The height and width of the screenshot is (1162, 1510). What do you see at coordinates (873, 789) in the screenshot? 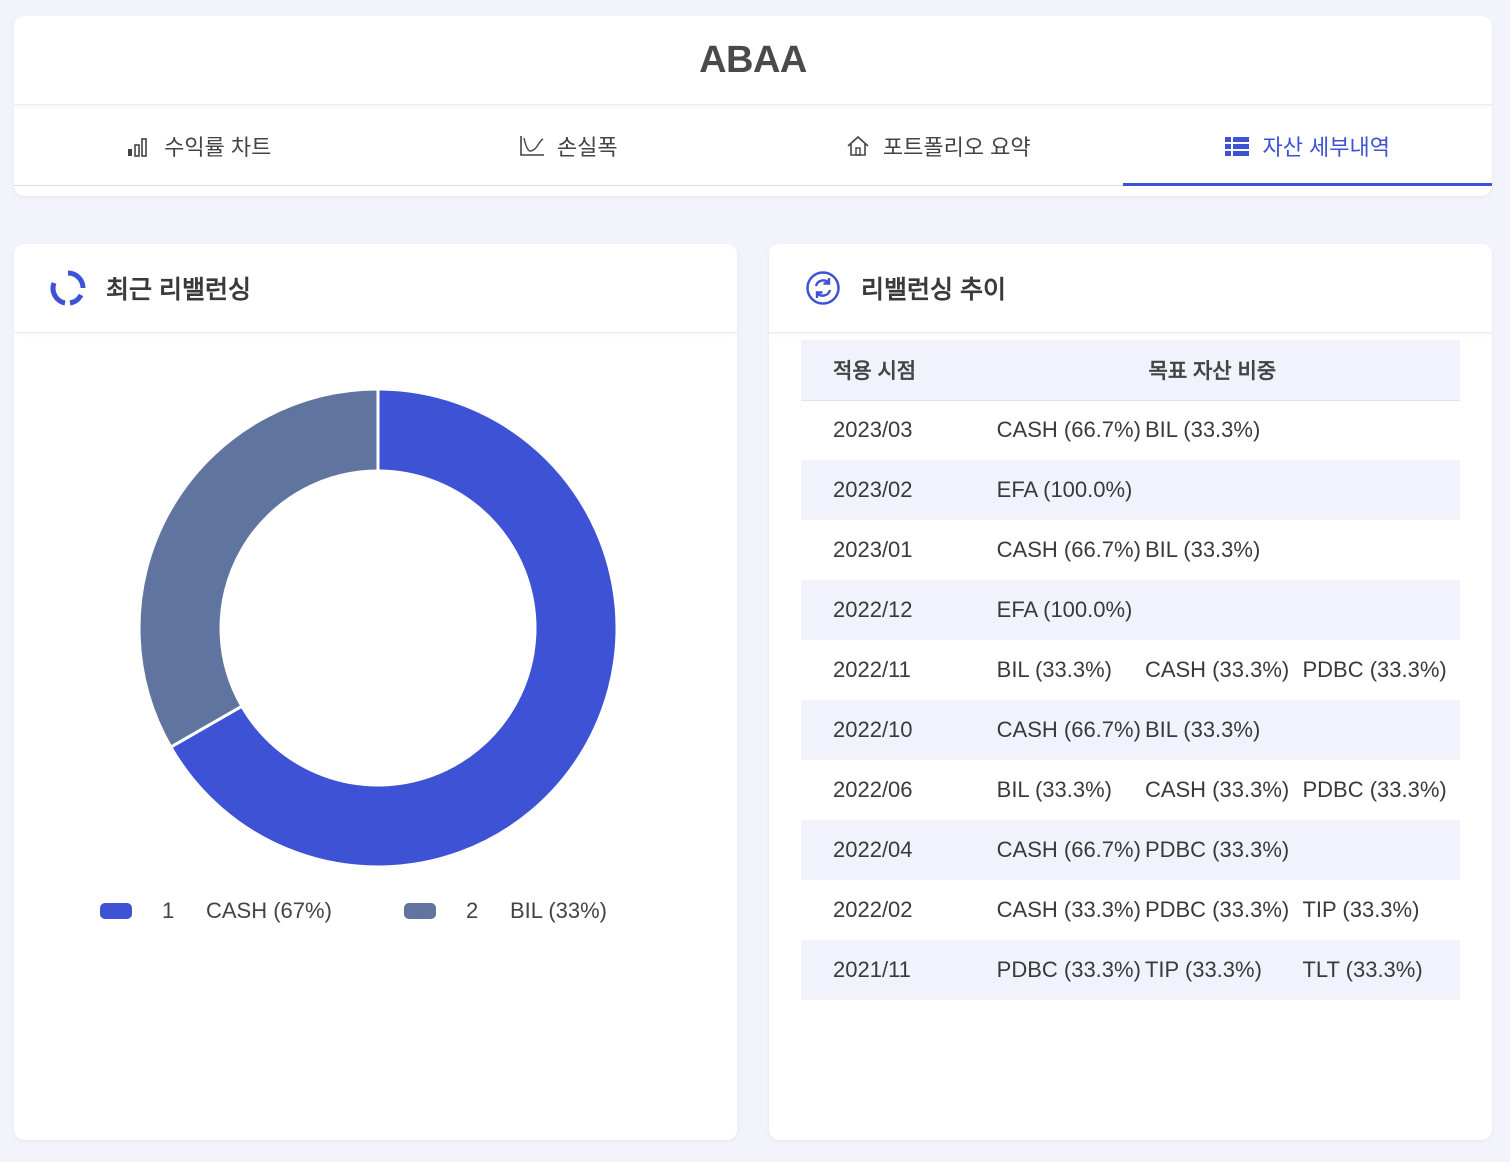
I see `cell-date: 2022/06` at bounding box center [873, 789].